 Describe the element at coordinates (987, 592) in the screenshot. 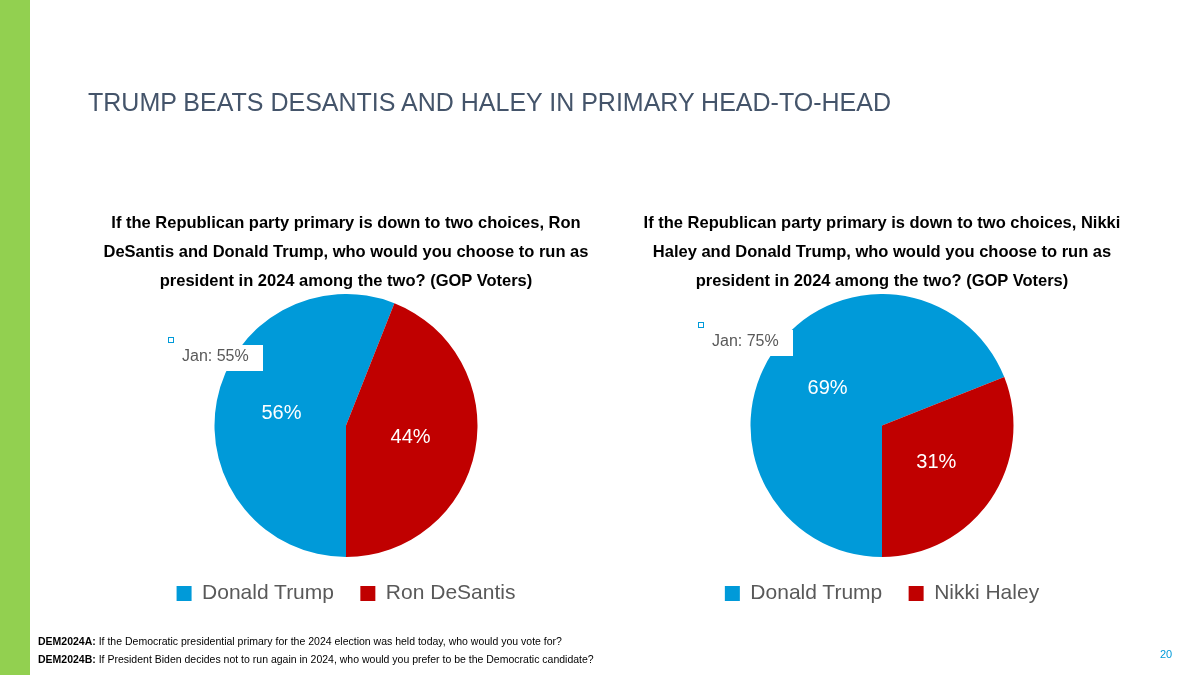

I see `legend-label: Nikki Haley` at that location.